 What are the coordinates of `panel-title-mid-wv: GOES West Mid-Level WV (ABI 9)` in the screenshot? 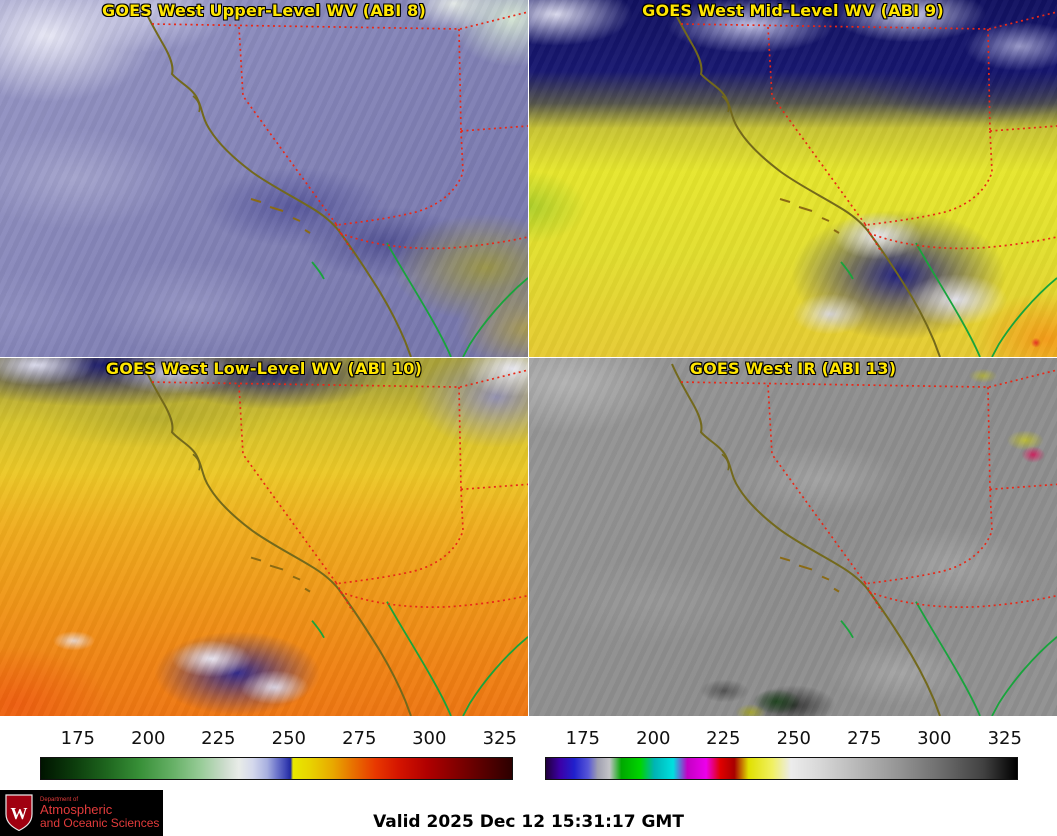 It's located at (793, 10).